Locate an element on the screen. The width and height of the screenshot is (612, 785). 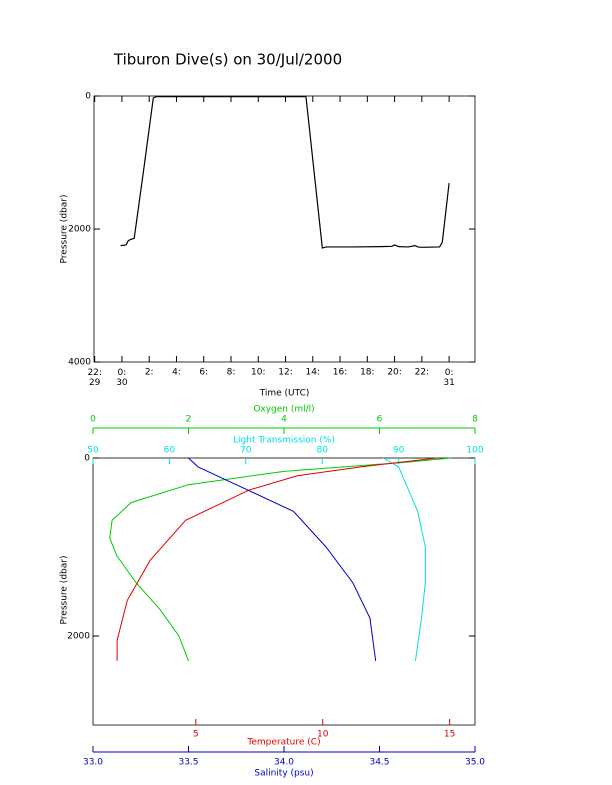
x-tick-label: 10 is located at coordinates (323, 735).